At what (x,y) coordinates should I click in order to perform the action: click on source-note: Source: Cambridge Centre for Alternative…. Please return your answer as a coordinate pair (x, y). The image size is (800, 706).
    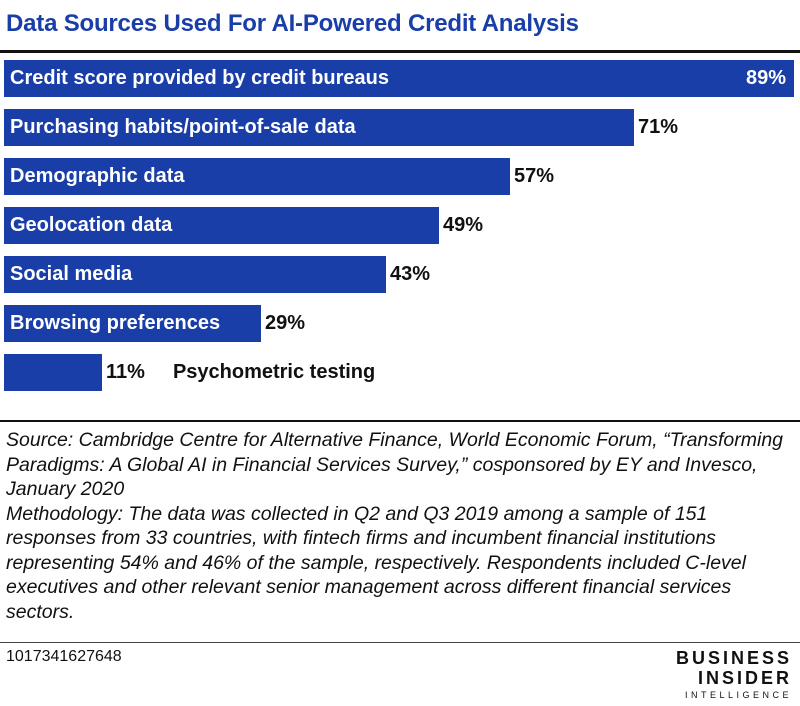
    Looking at the image, I should click on (395, 464).